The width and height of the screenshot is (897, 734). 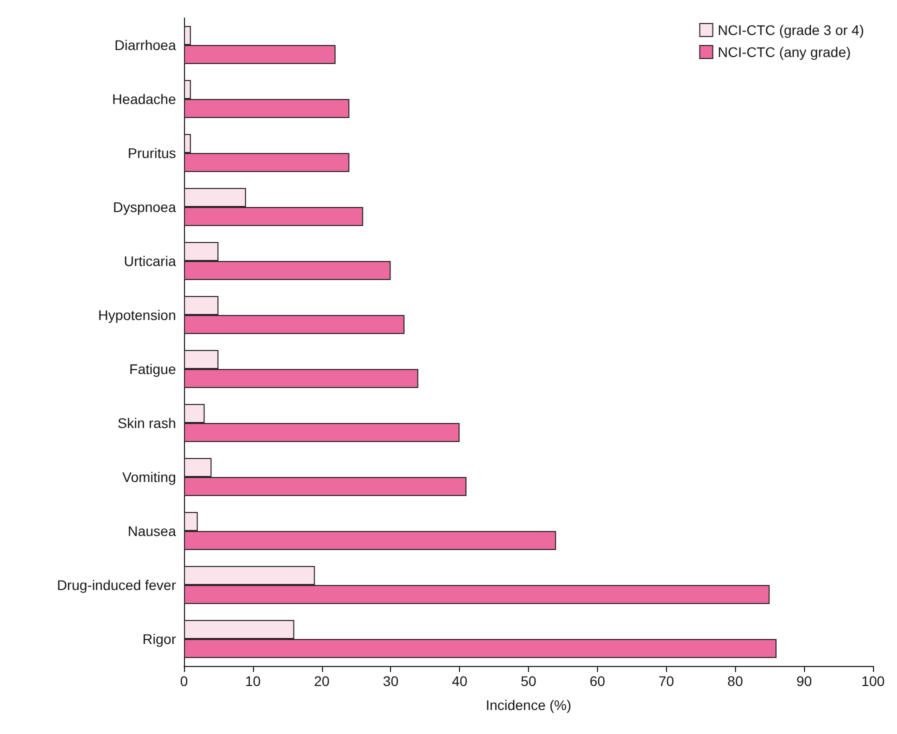 What do you see at coordinates (144, 99) in the screenshot?
I see `y-tick-label: Headache` at bounding box center [144, 99].